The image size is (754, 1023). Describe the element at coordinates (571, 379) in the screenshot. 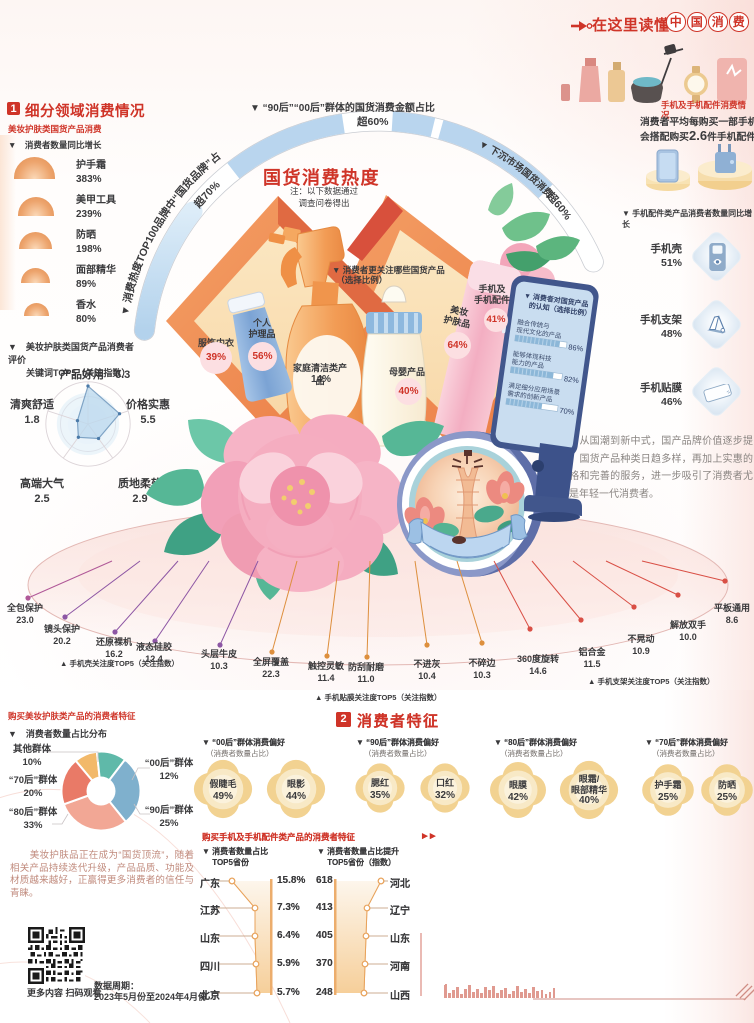

I see `svg-text: 82%` at that location.